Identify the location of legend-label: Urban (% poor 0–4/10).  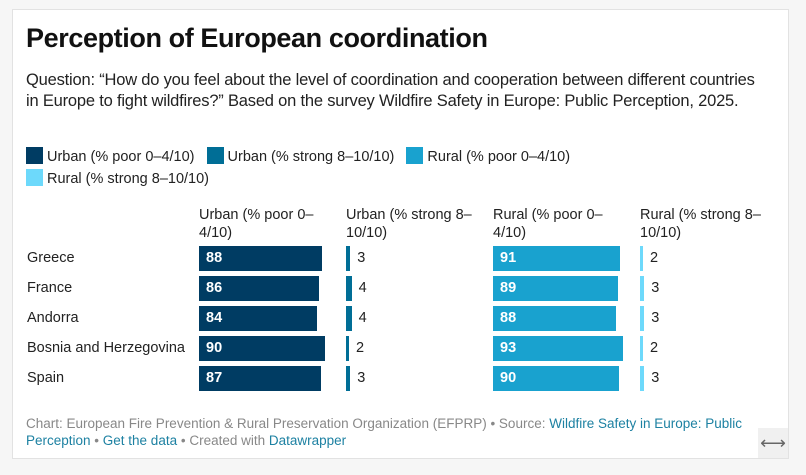
(121, 157).